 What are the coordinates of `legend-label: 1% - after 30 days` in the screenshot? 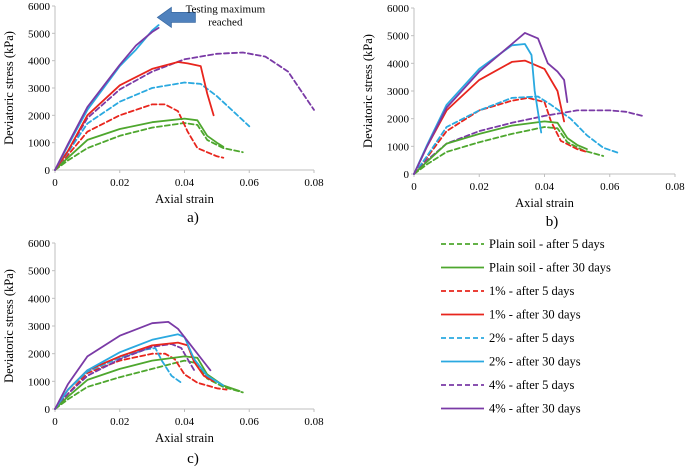 It's located at (535, 315).